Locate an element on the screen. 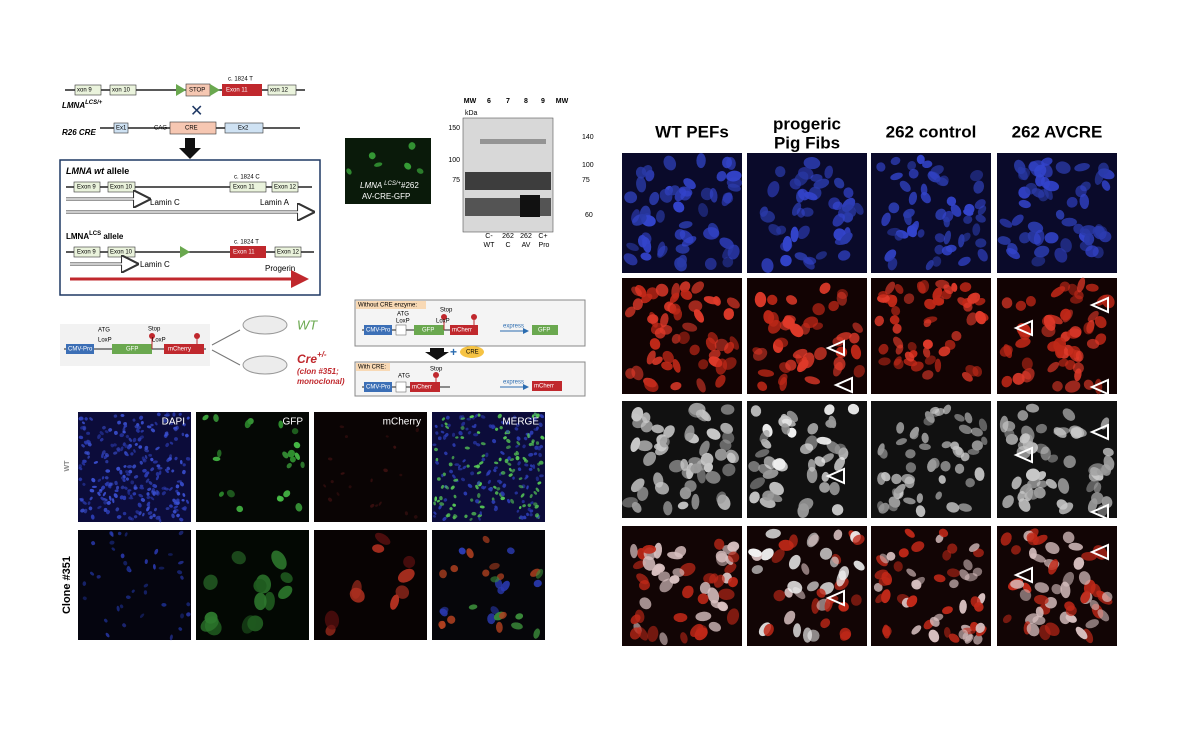 This screenshot has height=729, width=1181. arrowhead is located at coordinates (1023, 575).